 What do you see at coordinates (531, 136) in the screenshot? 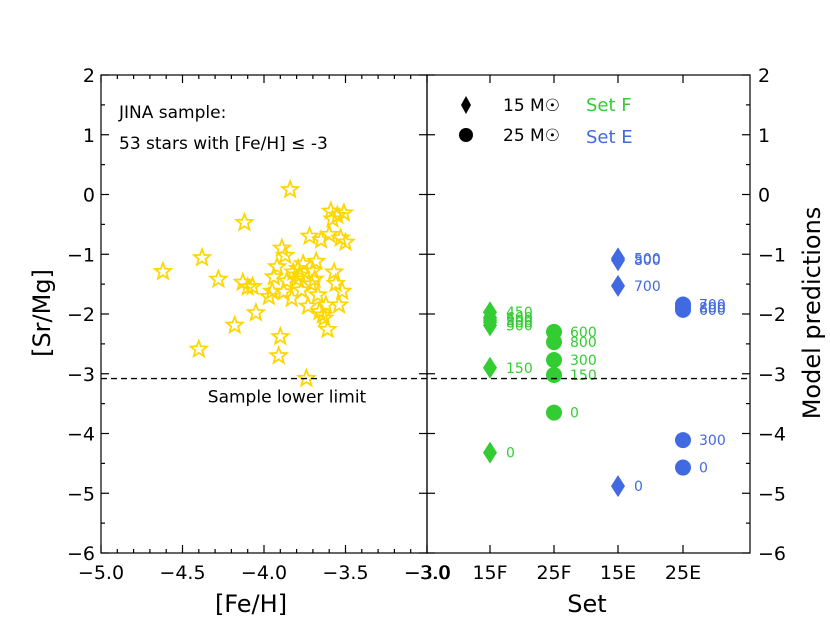
I see `legend-25msun-label: 25 M☉` at bounding box center [531, 136].